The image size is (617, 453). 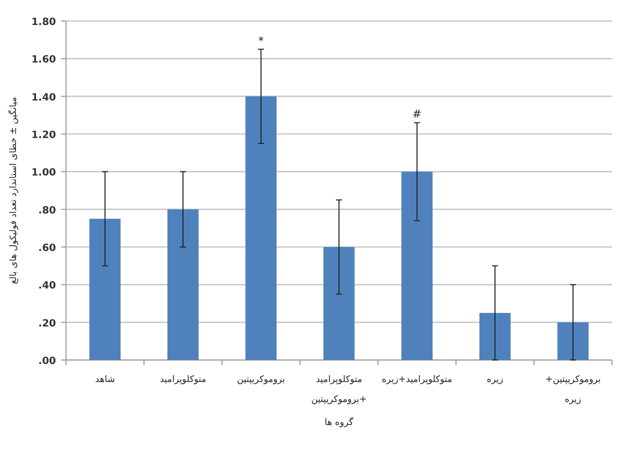 What do you see at coordinates (47, 286) in the screenshot?
I see `y-tick-label: .40` at bounding box center [47, 286].